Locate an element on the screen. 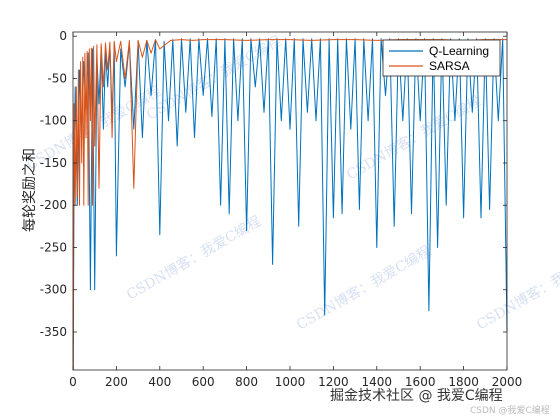 The height and width of the screenshot is (420, 560). x-tick-label: 600 is located at coordinates (203, 382).